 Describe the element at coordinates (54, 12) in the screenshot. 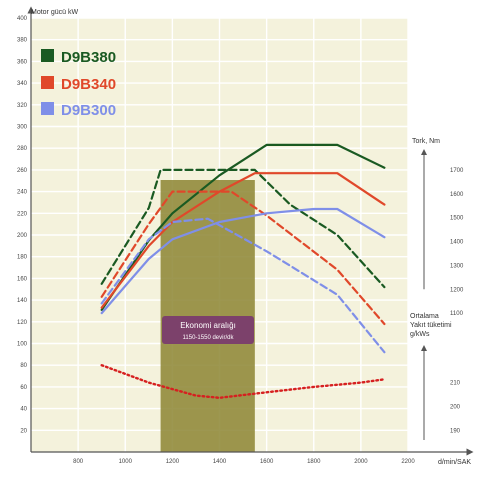

I see `y-axis-title: Motor gücü kW` at that location.